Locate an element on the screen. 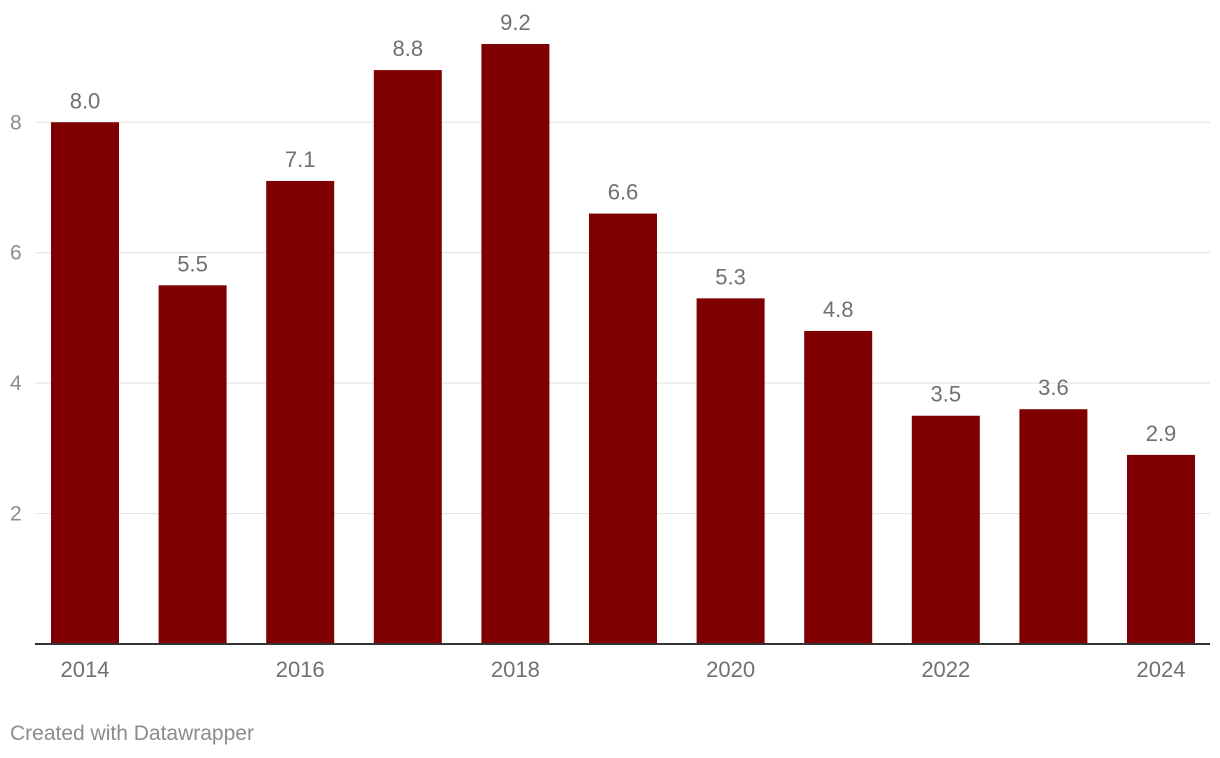 The width and height of the screenshot is (1220, 758). bar-value-label: 9.2 is located at coordinates (515, 22).